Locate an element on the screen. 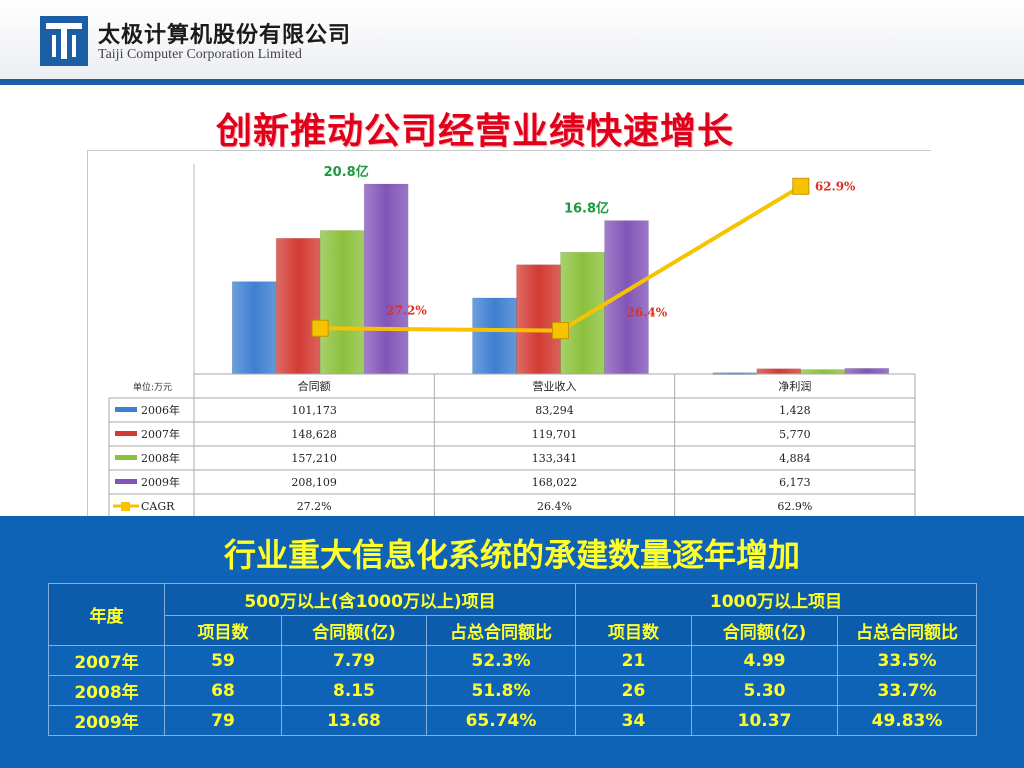 Image resolution: width=1024 pixels, height=768 pixels. legend-label: 2007年 is located at coordinates (160, 434).